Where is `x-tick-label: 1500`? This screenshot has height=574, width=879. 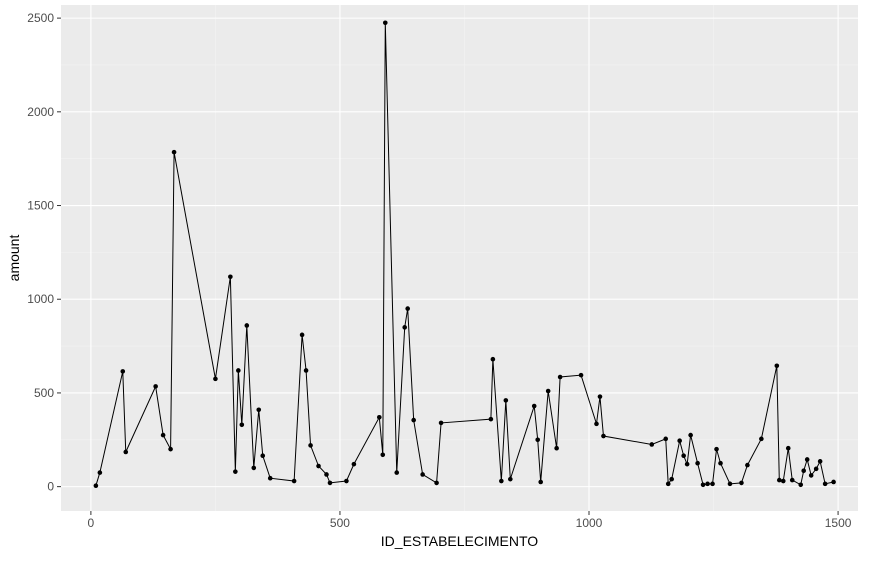
x-tick-label: 1500 is located at coordinates (838, 523).